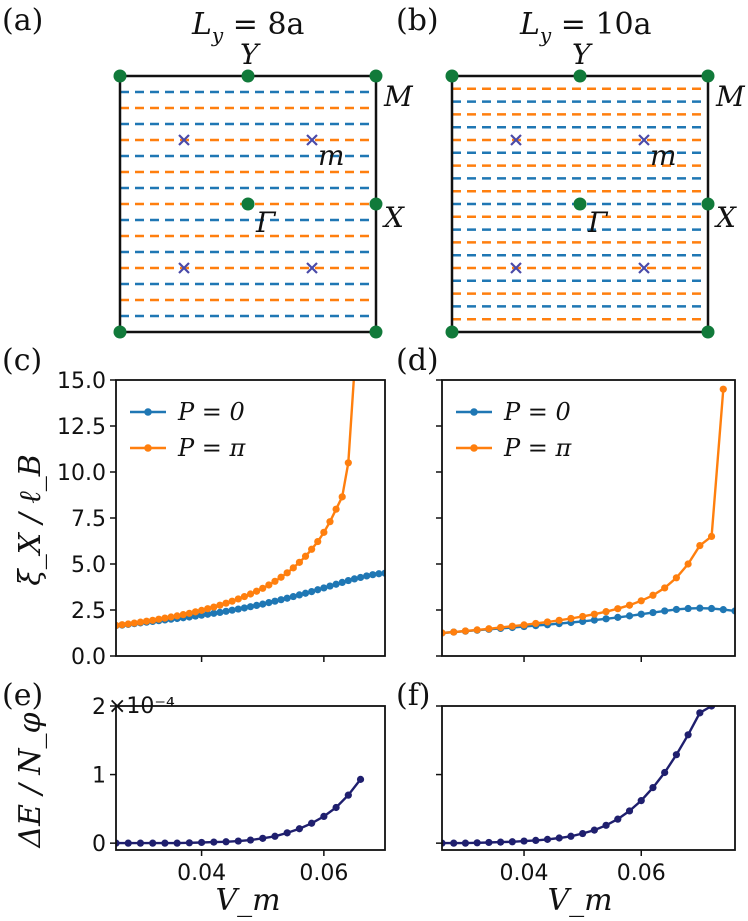  What do you see at coordinates (588, 518) in the screenshot?
I see `axes-frame-d` at bounding box center [588, 518].